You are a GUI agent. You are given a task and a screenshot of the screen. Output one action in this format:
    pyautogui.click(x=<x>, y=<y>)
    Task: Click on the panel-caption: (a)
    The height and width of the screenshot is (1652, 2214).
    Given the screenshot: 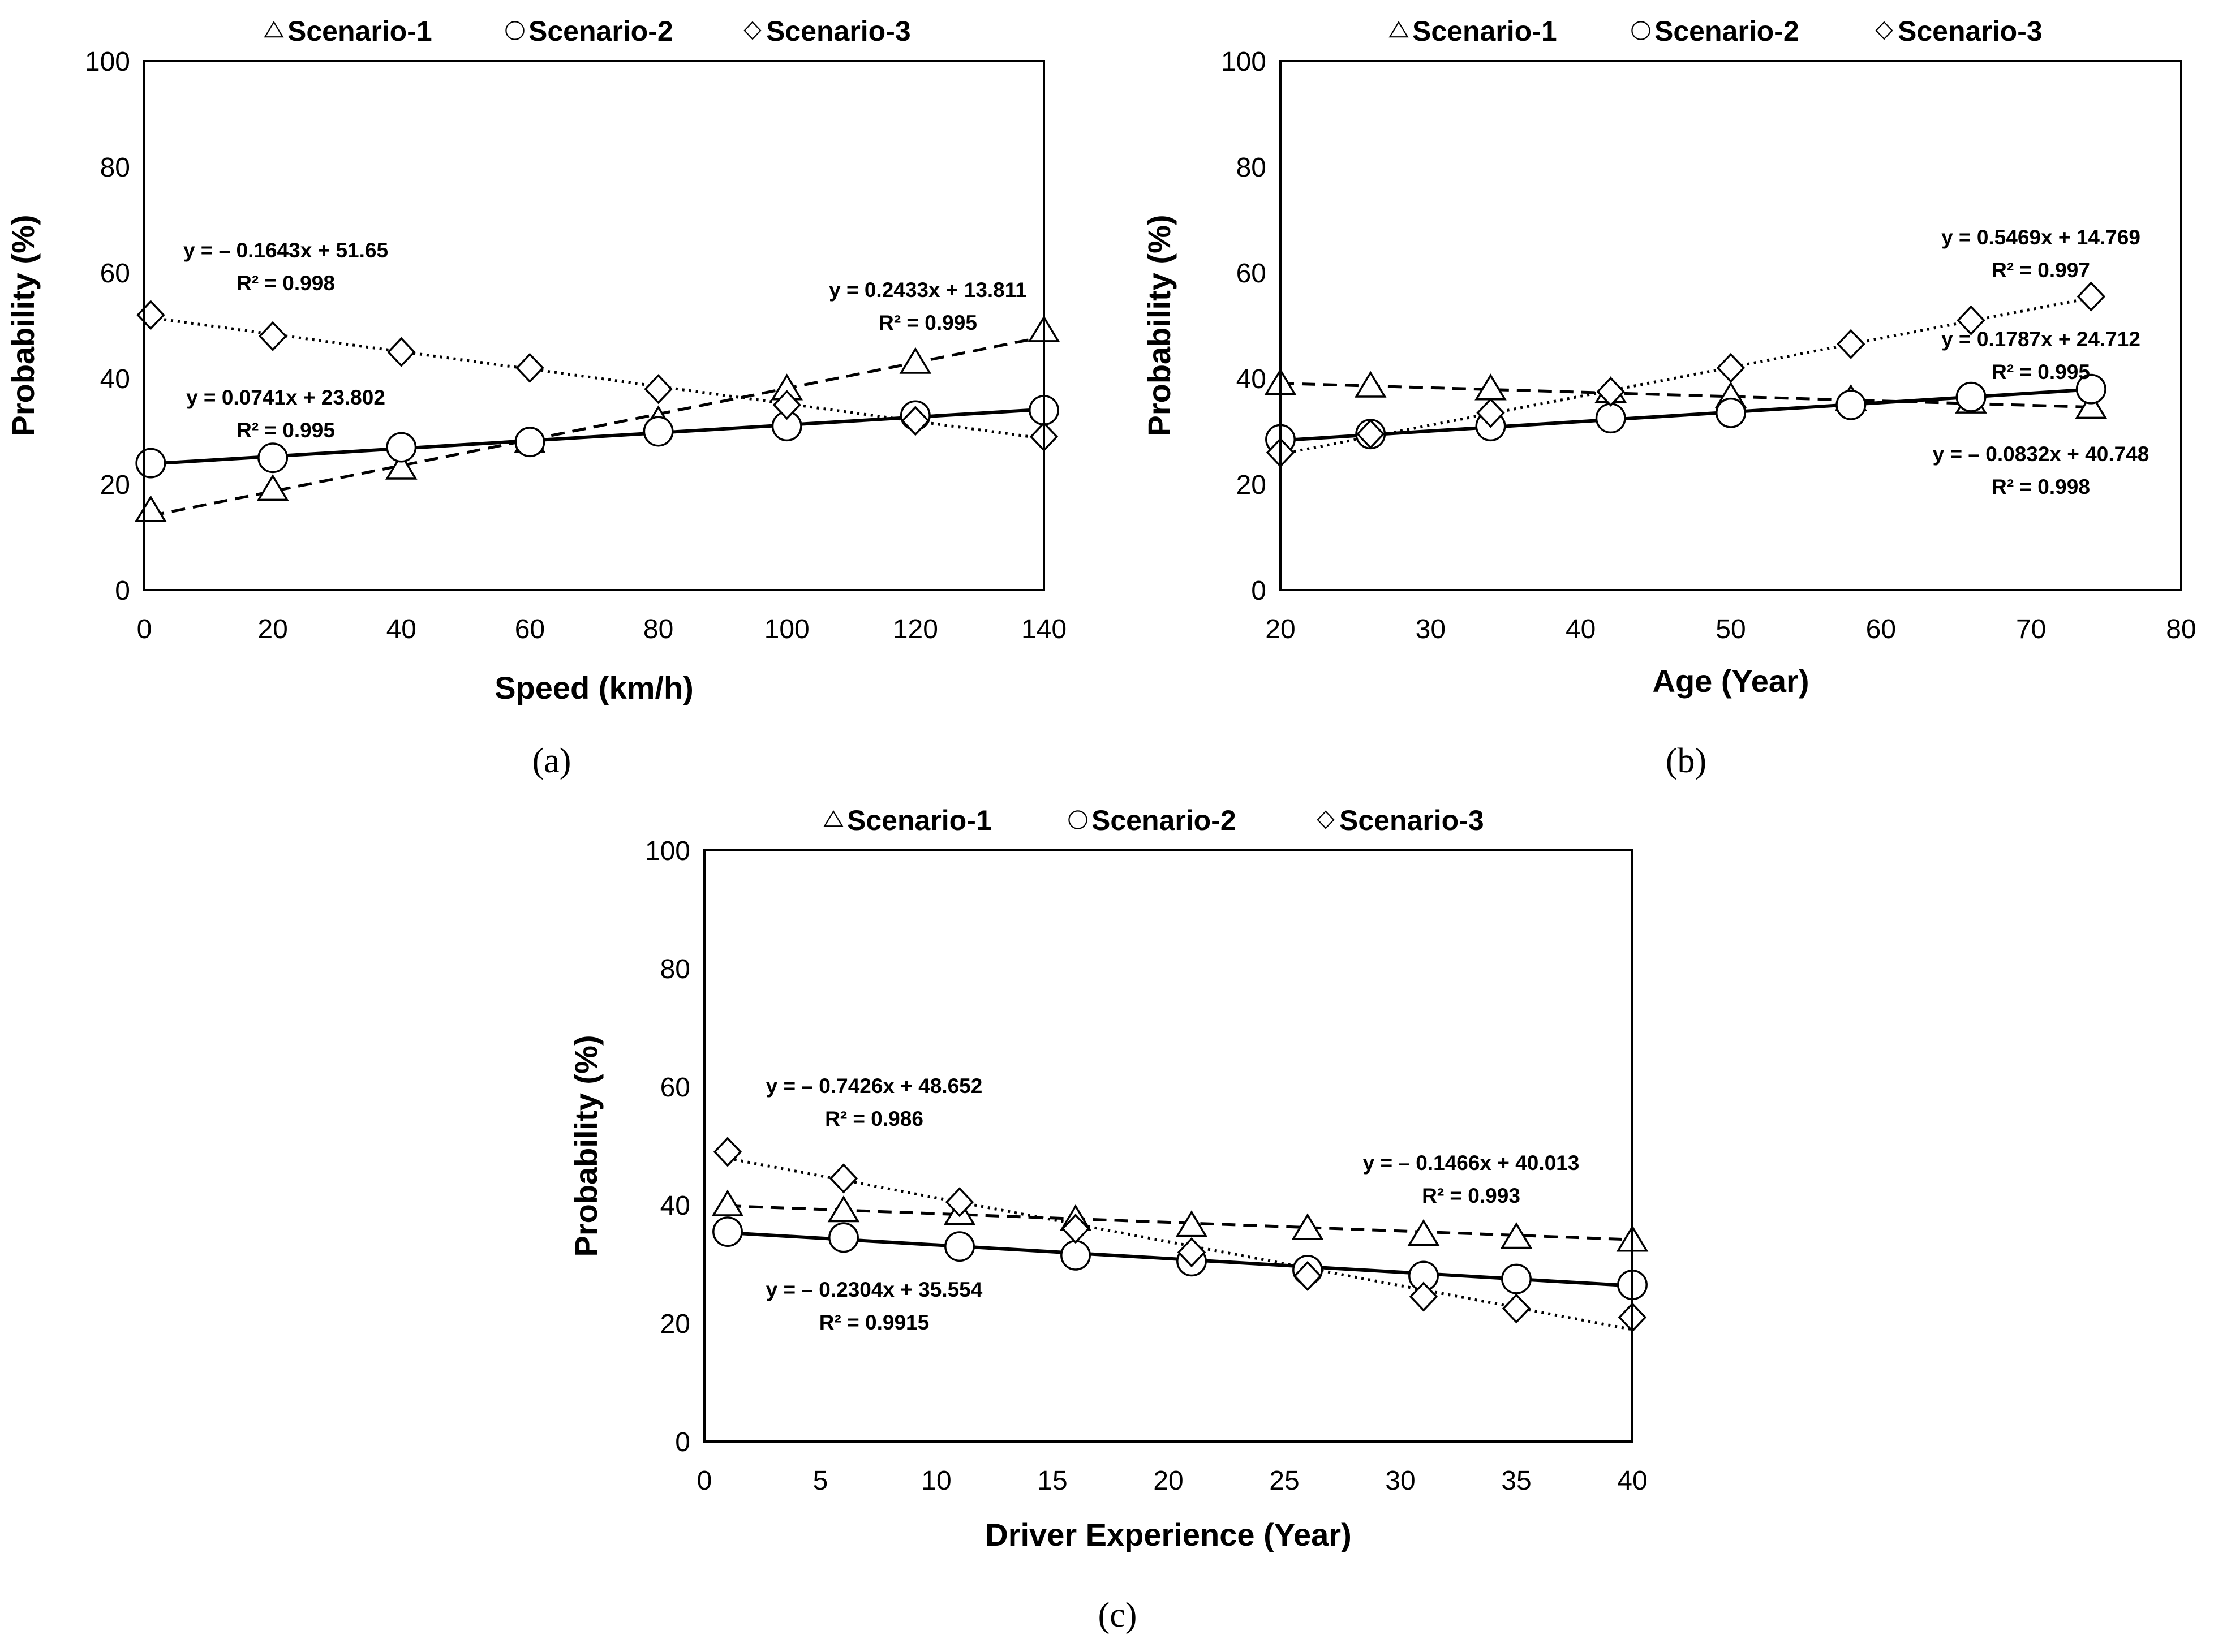 What is the action you would take?
    pyautogui.click(x=551, y=761)
    